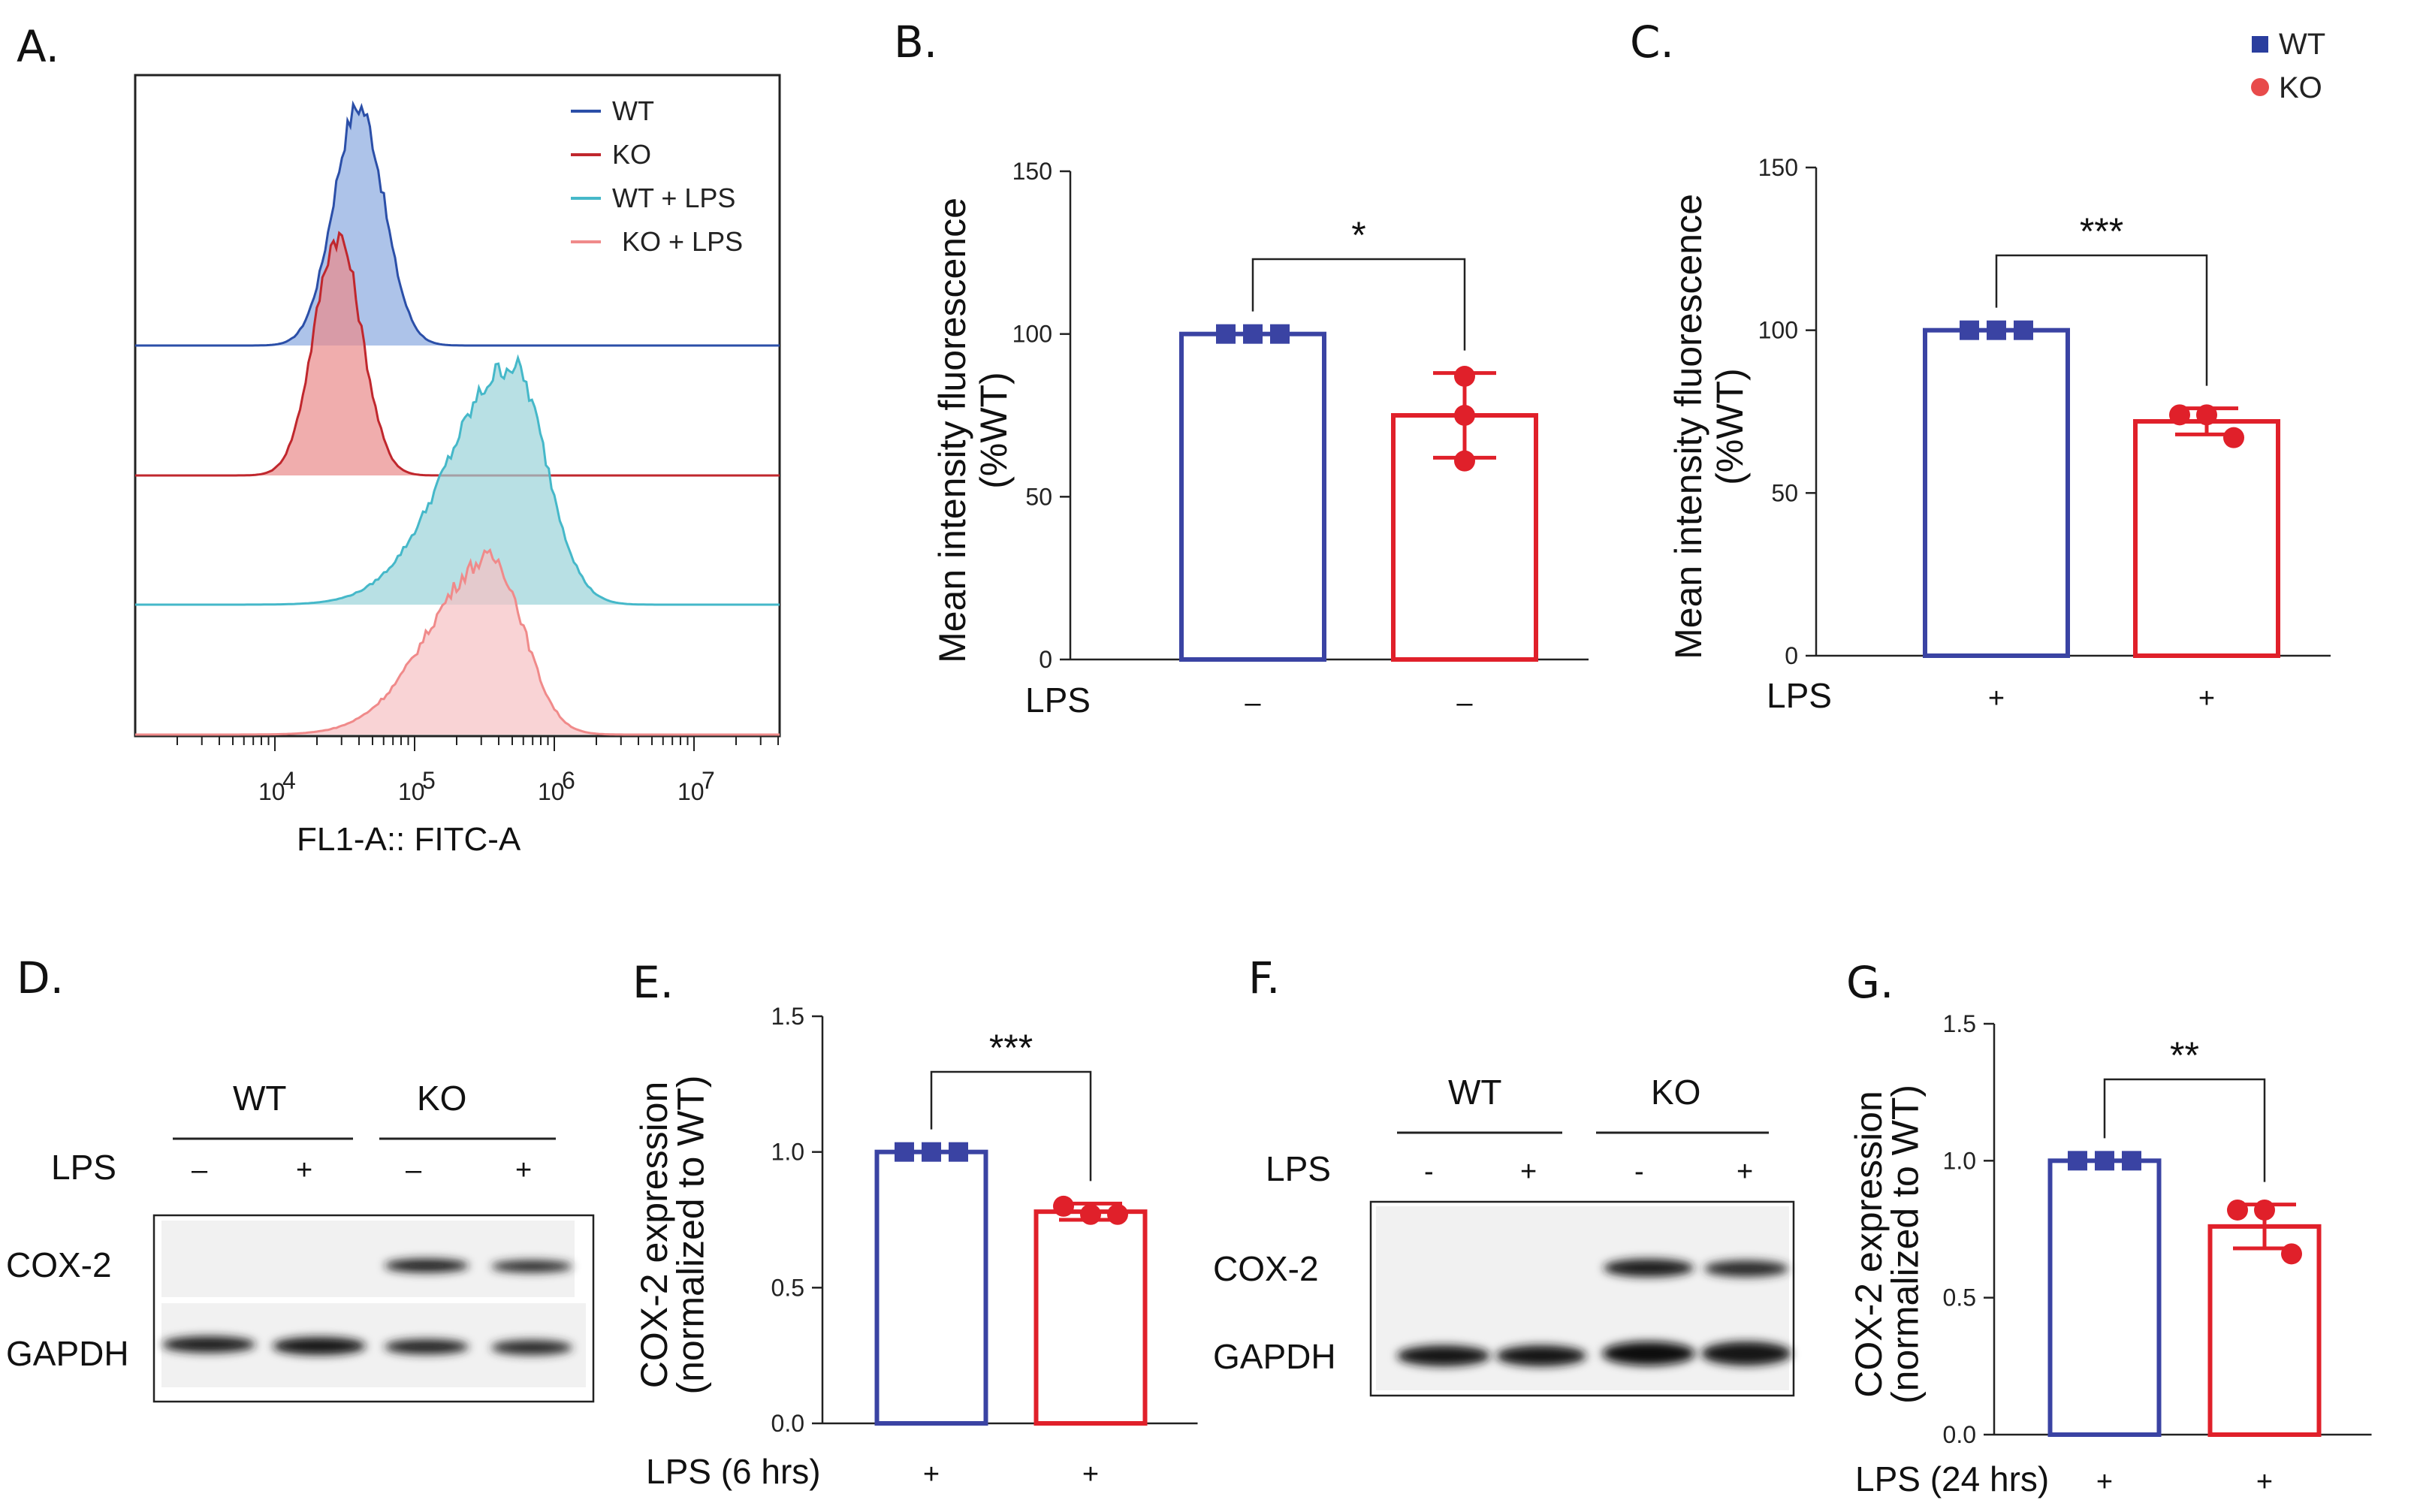 Image resolution: width=2414 pixels, height=1512 pixels. Describe the element at coordinates (1429, 1172) in the screenshot. I see `blot-f-lane-1: -` at that location.